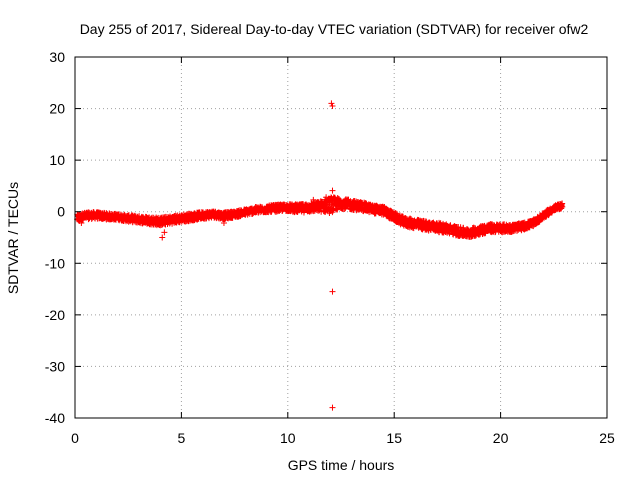 This screenshot has width=640, height=480. What do you see at coordinates (394, 438) in the screenshot?
I see `x-tick-label: 15` at bounding box center [394, 438].